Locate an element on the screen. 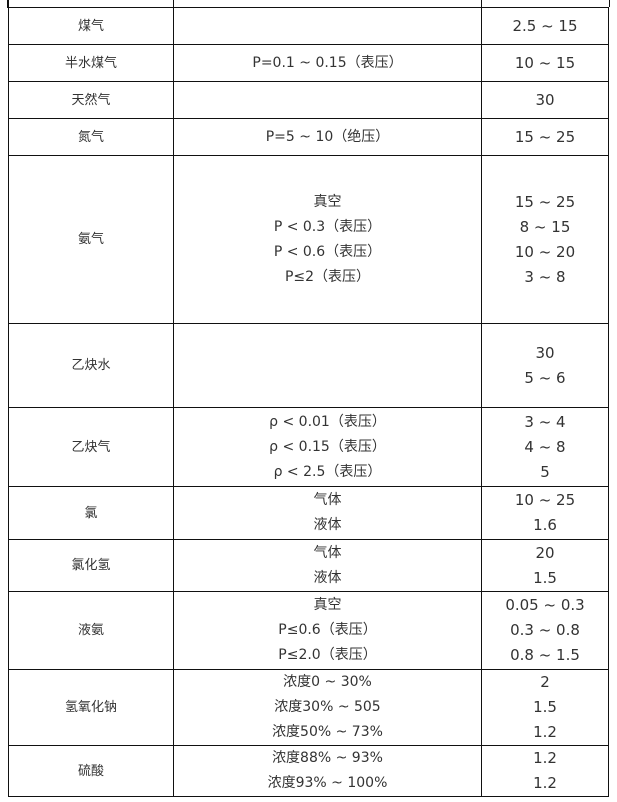  velocity-value: 1.6 is located at coordinates (545, 525).